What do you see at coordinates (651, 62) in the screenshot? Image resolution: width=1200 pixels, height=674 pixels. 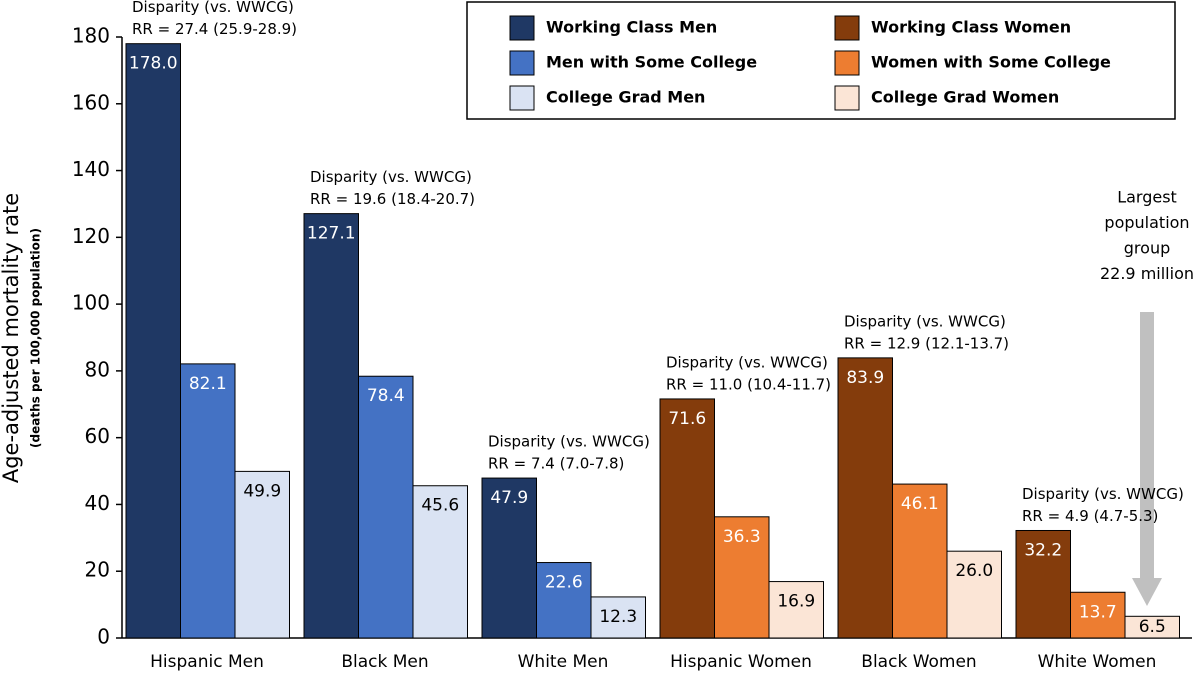 I see `legend-label: Men with Some College` at bounding box center [651, 62].